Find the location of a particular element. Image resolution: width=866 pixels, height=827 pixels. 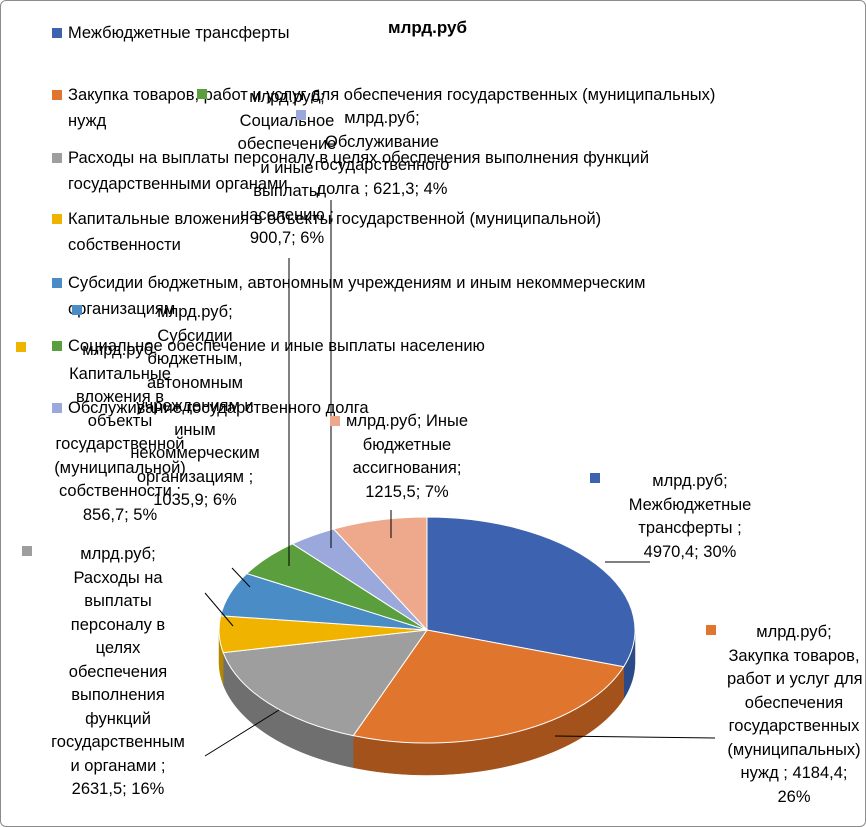

data-label-line: вложения в is located at coordinates (120, 397).